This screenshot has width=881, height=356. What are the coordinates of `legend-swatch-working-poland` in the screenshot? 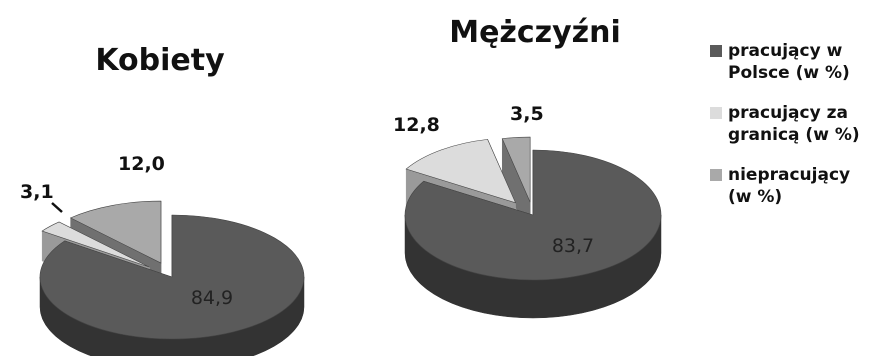 It's located at (716, 51).